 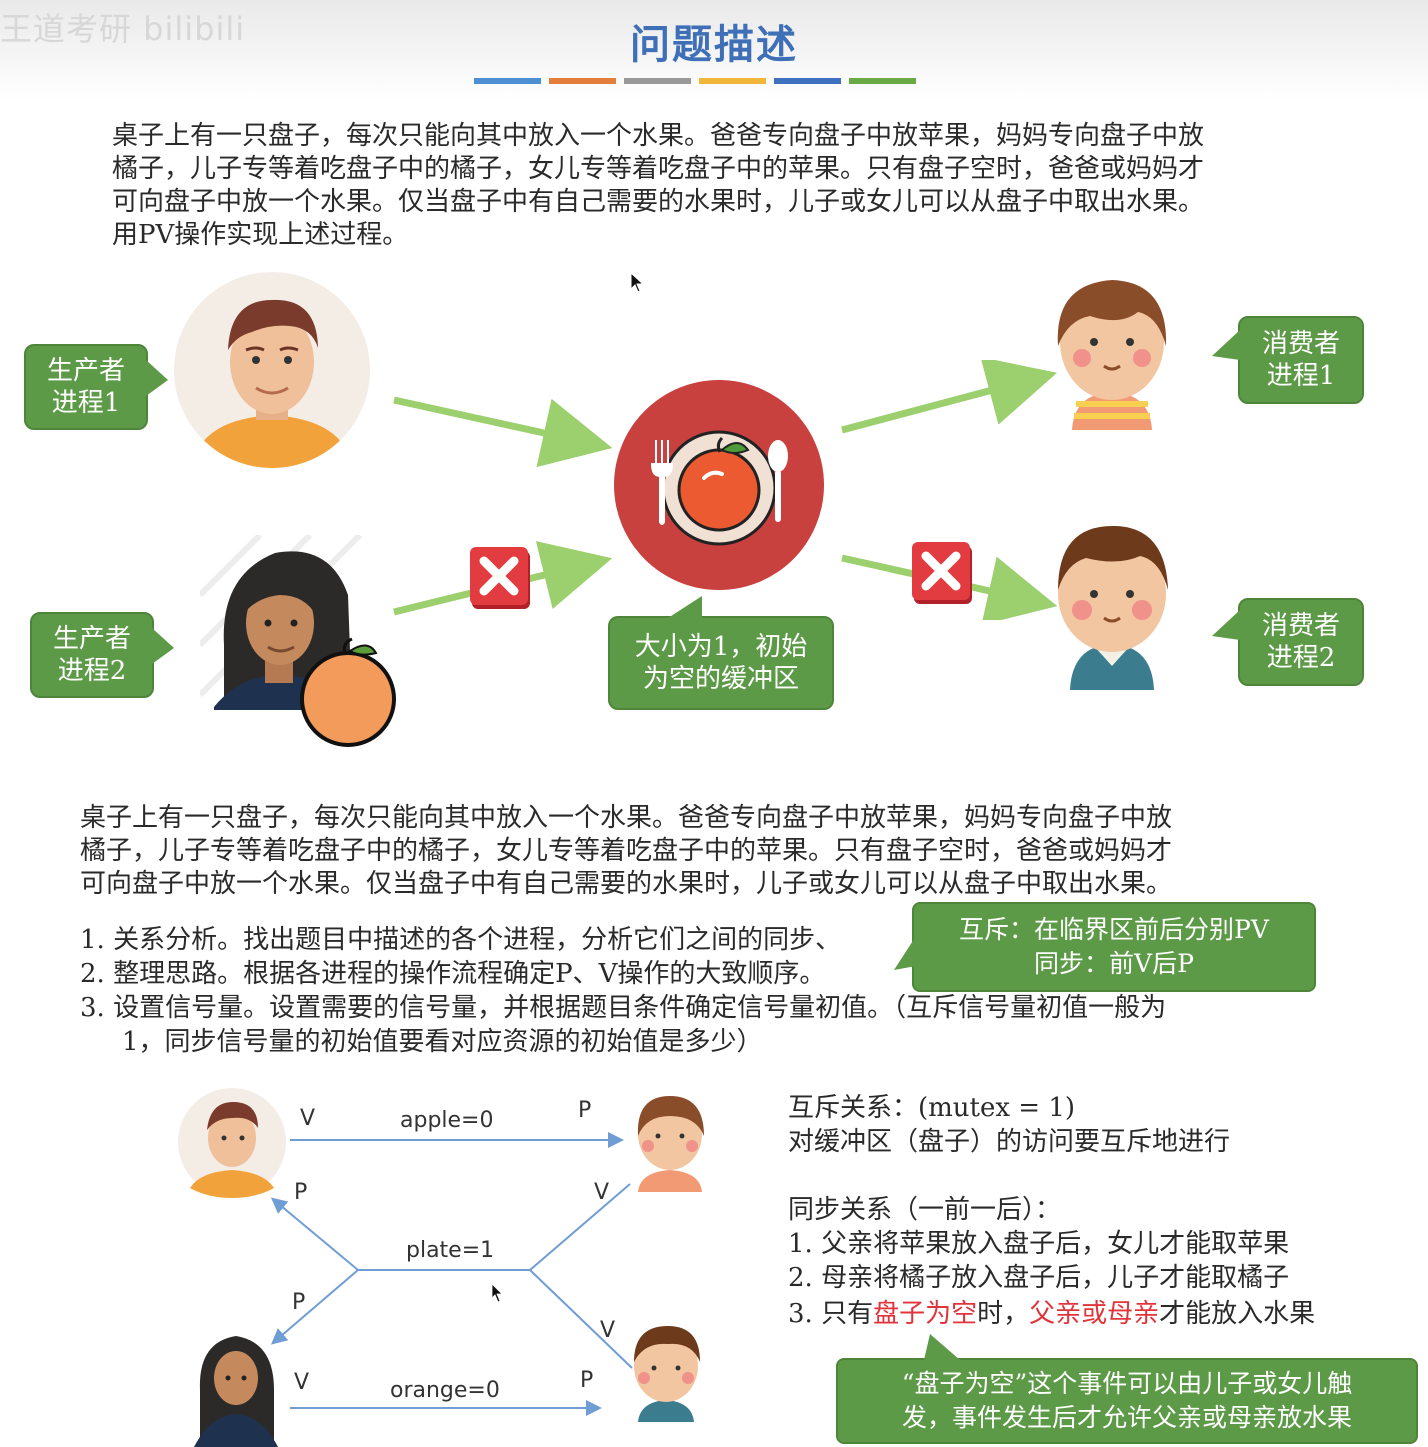 What do you see at coordinates (721, 663) in the screenshot?
I see `buffer-label: 大小为1，初始 为空的缓冲区` at bounding box center [721, 663].